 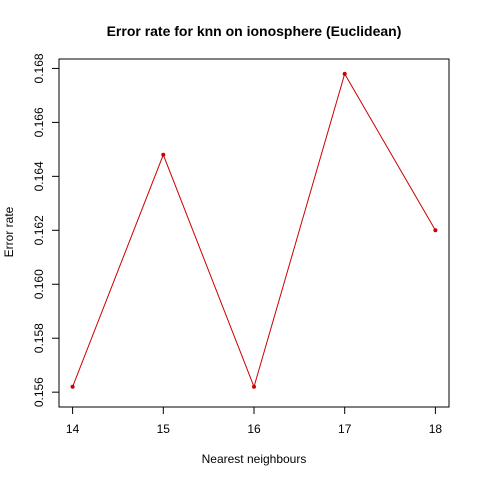 What do you see at coordinates (73, 429) in the screenshot?
I see `x-tick-label: 14` at bounding box center [73, 429].